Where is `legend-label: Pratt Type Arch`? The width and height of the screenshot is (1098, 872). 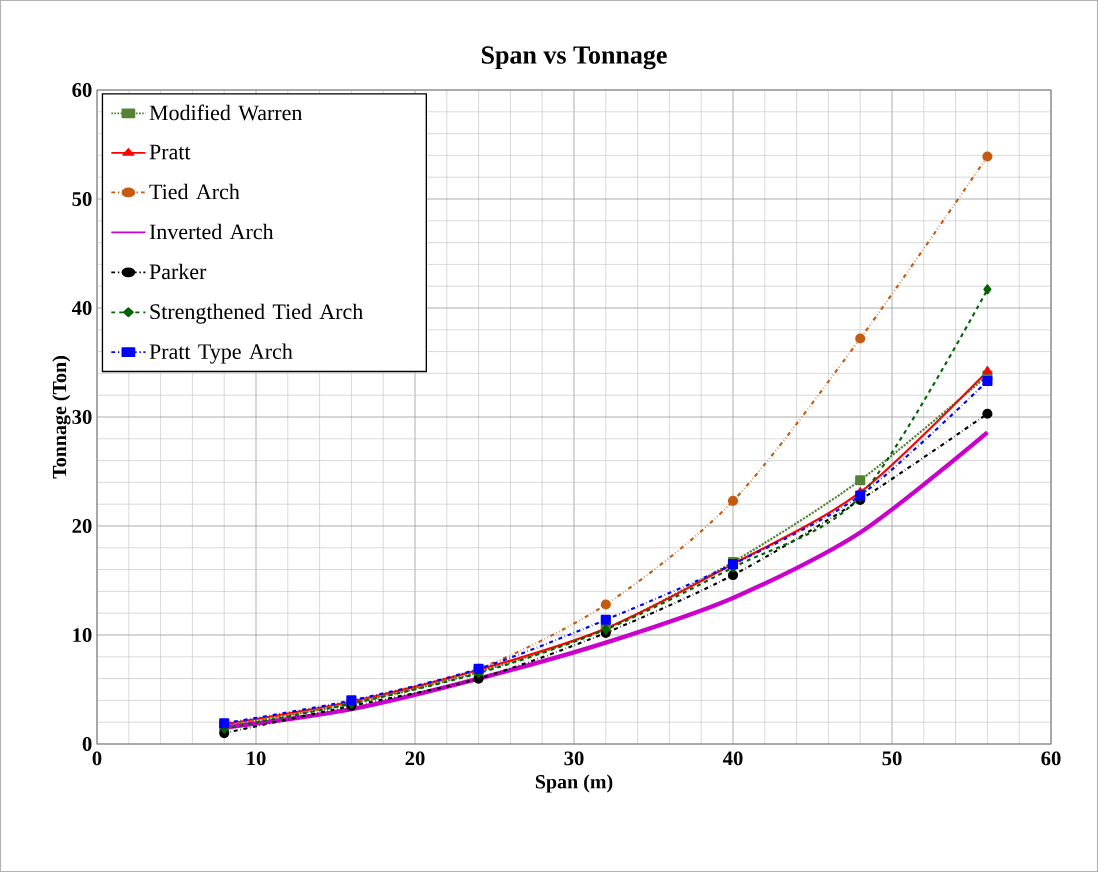
legend-label: Pratt Type Arch is located at coordinates (221, 353).